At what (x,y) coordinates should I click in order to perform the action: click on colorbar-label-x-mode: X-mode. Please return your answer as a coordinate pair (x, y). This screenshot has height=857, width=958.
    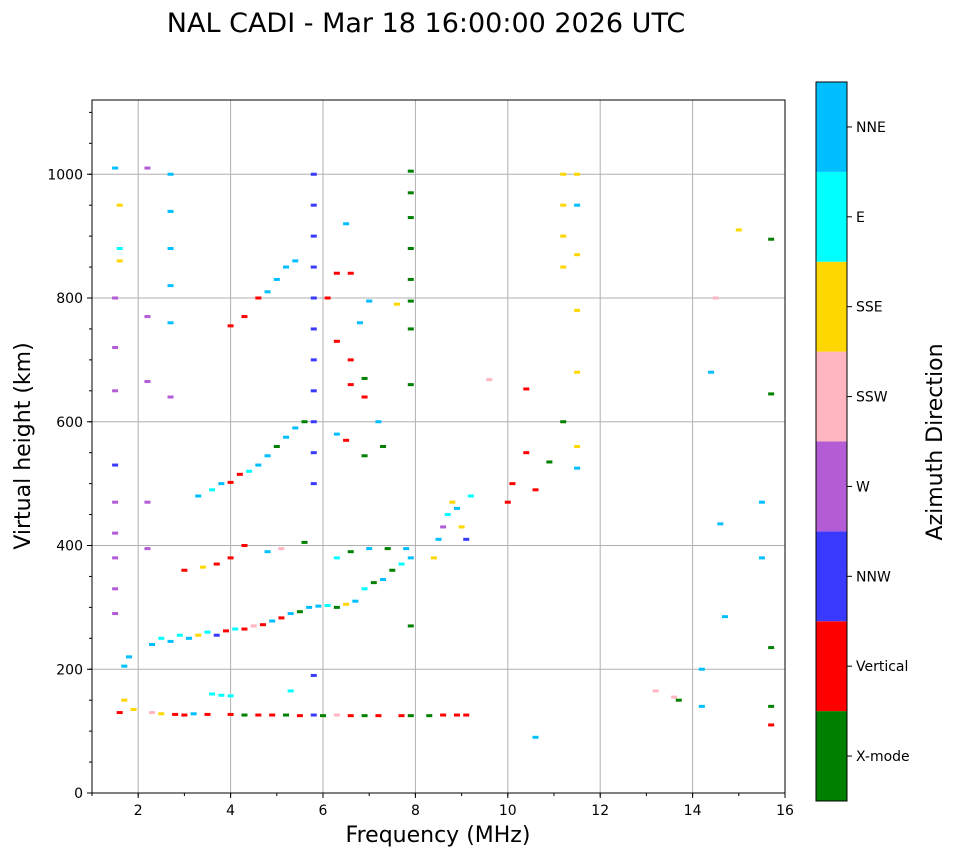
    Looking at the image, I should click on (883, 757).